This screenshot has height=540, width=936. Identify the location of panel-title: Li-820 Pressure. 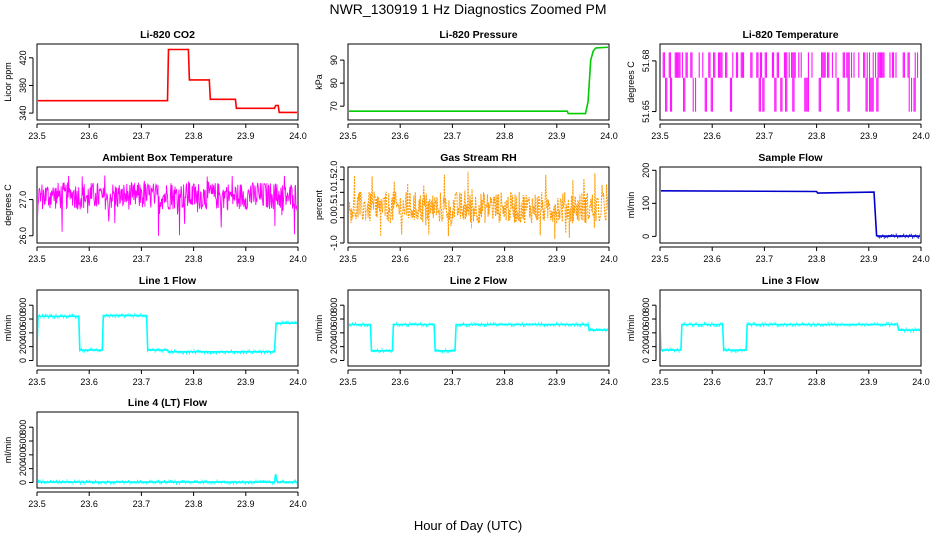
(478, 35).